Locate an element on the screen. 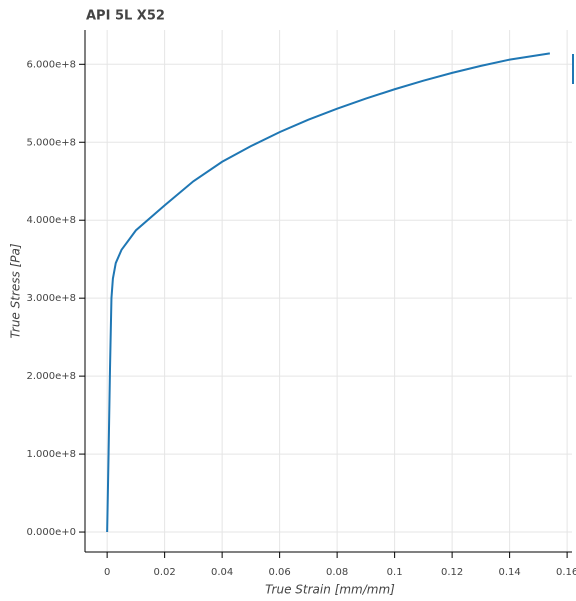 Image resolution: width=576 pixels, height=601 pixels. y-tick-label: 2.000e+8 is located at coordinates (51, 376).